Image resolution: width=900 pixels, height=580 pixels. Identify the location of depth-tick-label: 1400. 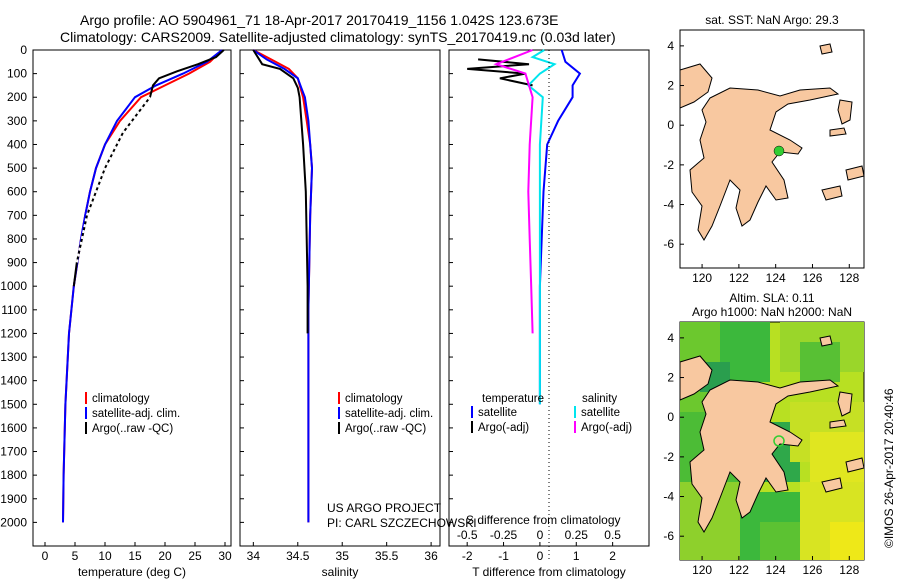
(13, 381).